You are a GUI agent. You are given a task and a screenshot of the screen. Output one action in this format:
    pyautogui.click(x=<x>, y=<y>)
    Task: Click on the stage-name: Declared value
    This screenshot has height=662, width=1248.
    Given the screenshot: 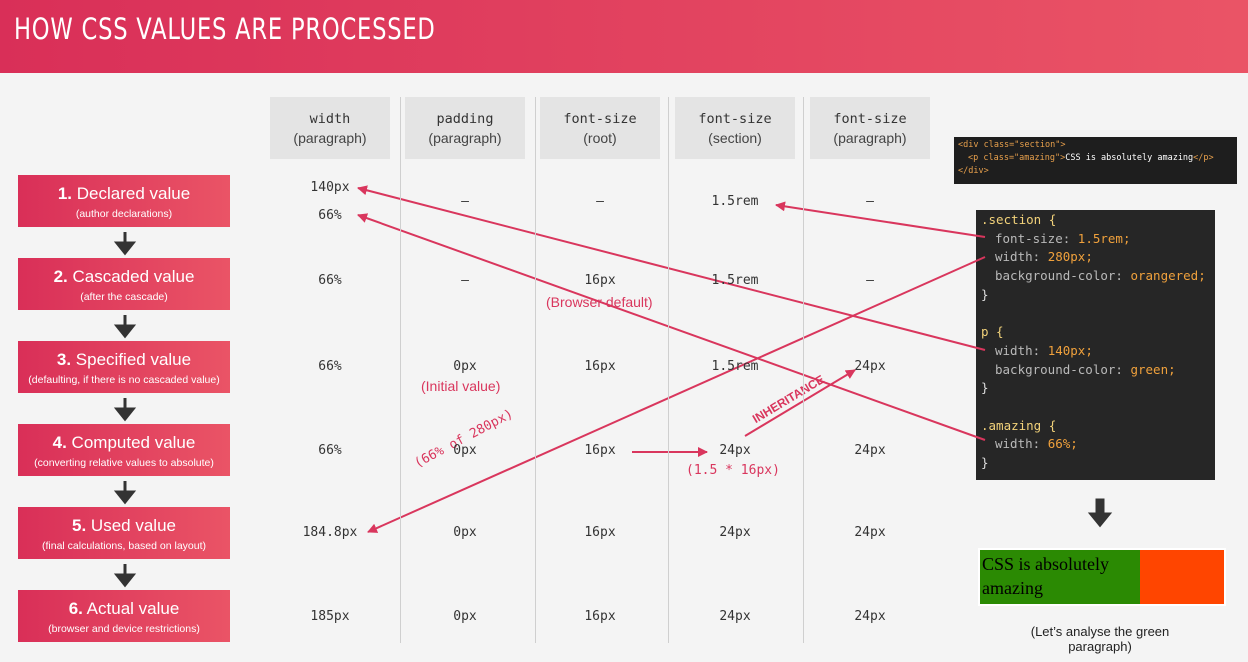 What is the action you would take?
    pyautogui.click(x=133, y=193)
    